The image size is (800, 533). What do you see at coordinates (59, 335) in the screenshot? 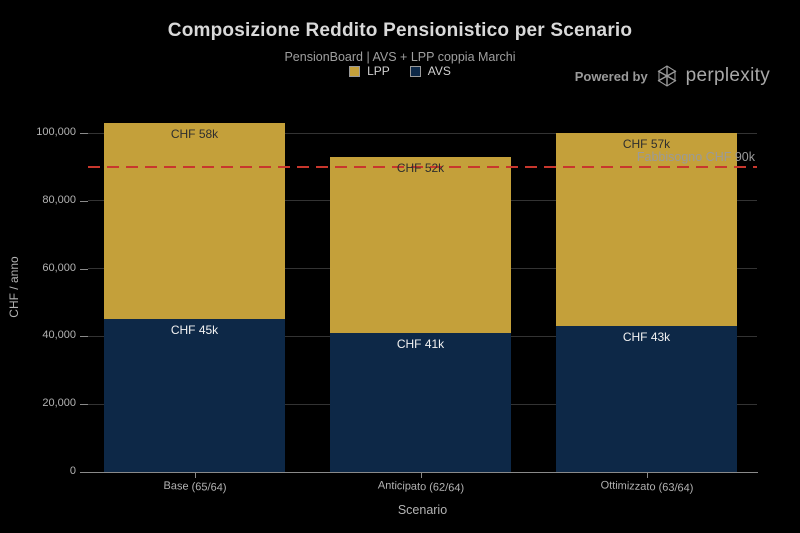
I see `y-tick-label: 40,000` at bounding box center [59, 335].